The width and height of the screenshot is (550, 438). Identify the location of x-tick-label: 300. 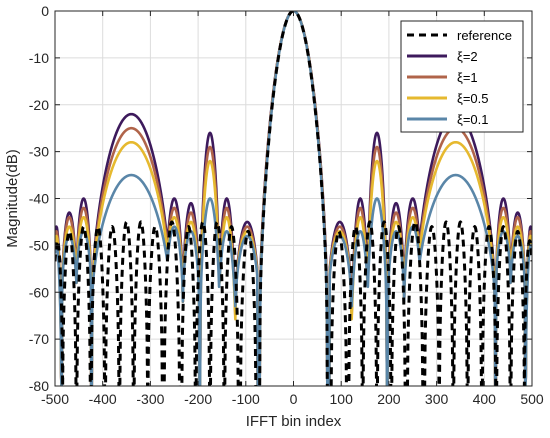
(437, 399).